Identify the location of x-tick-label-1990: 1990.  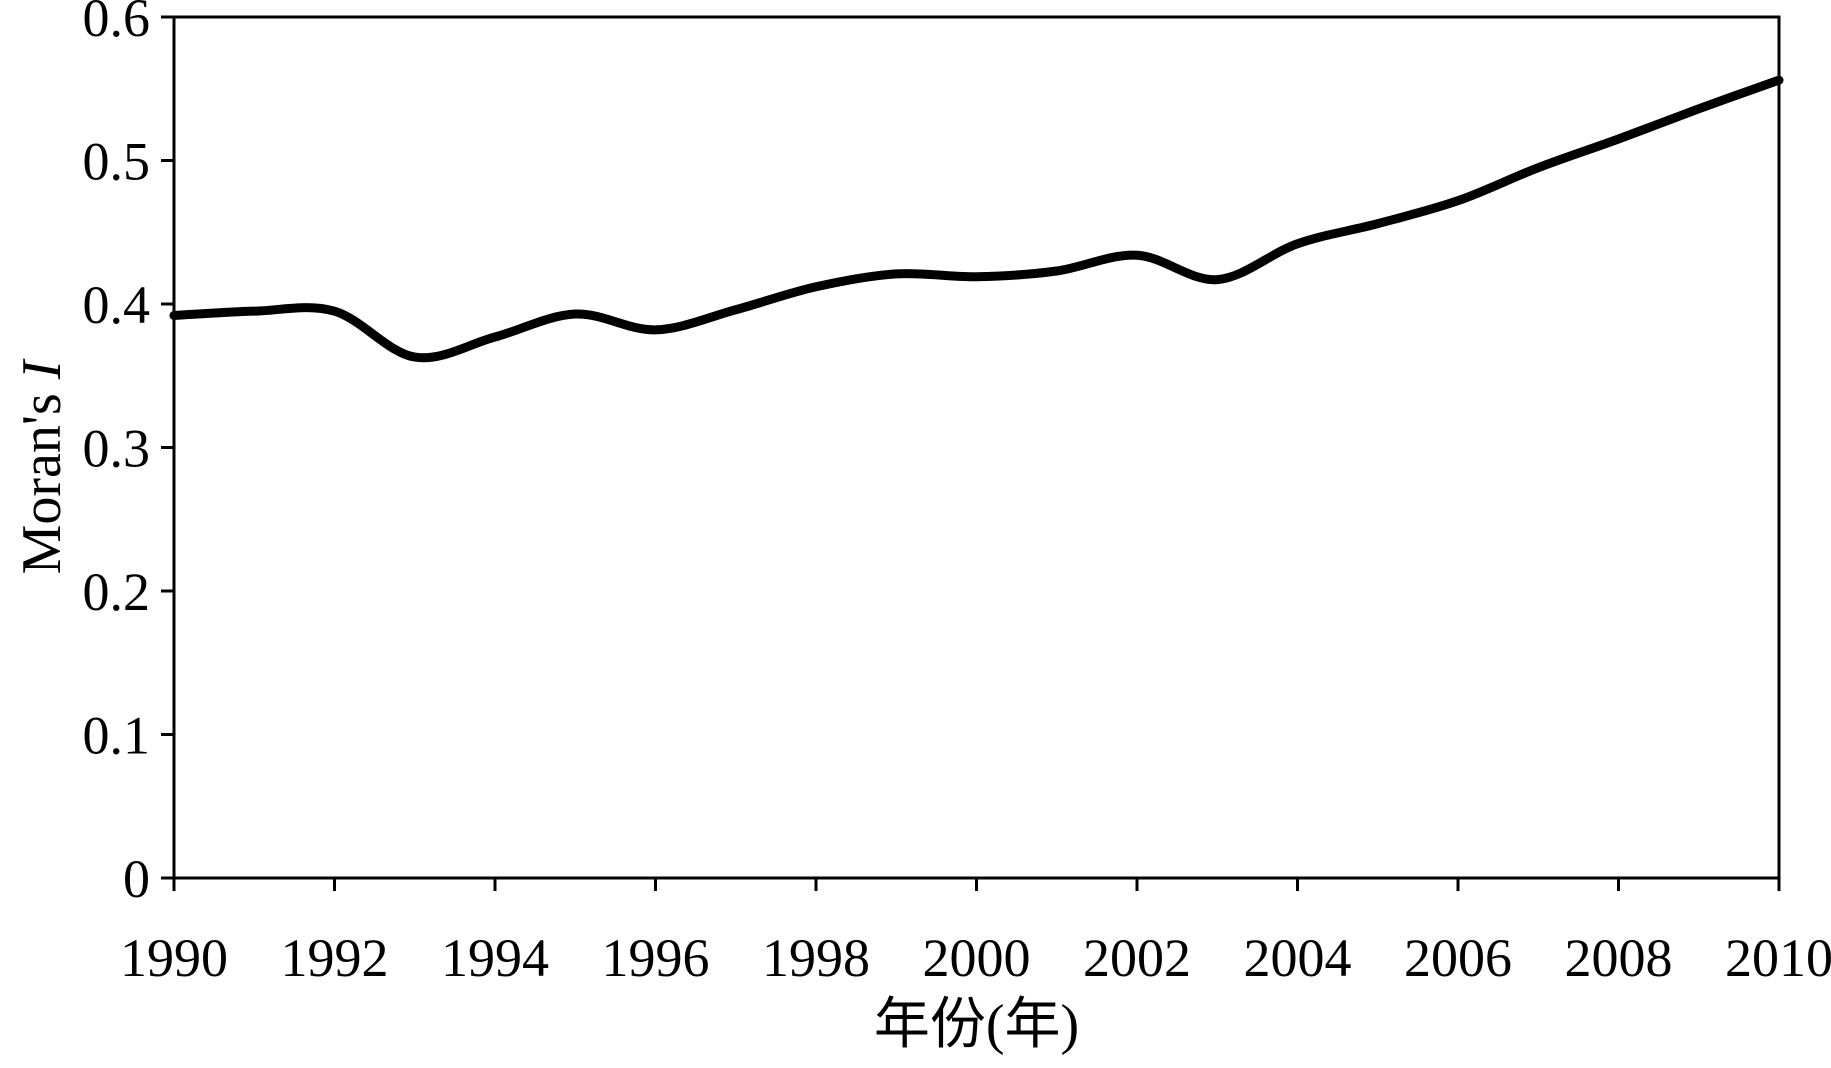
(174, 958).